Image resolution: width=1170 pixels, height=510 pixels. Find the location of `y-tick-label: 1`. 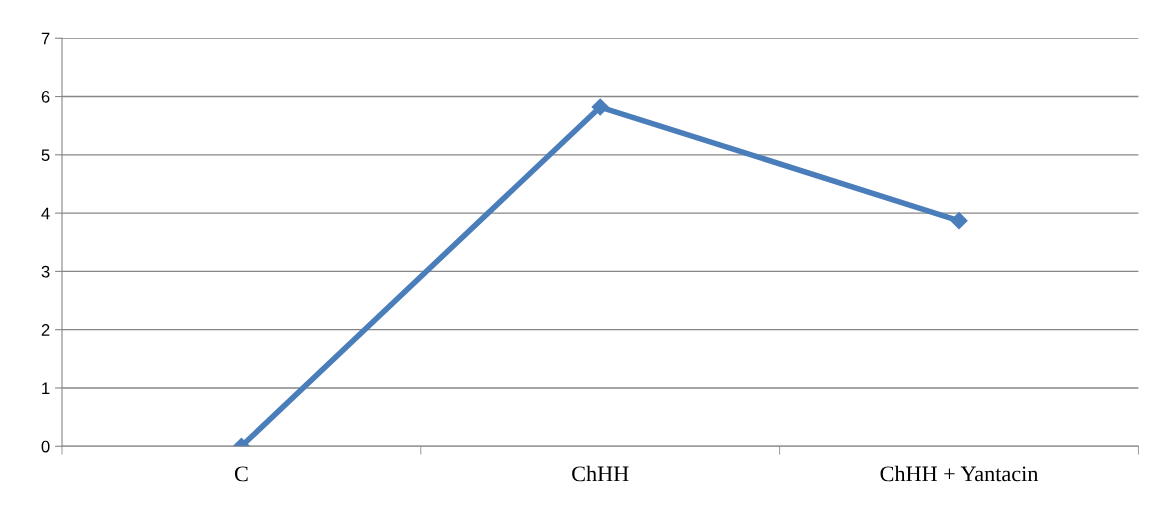

y-tick-label: 1 is located at coordinates (46, 388).